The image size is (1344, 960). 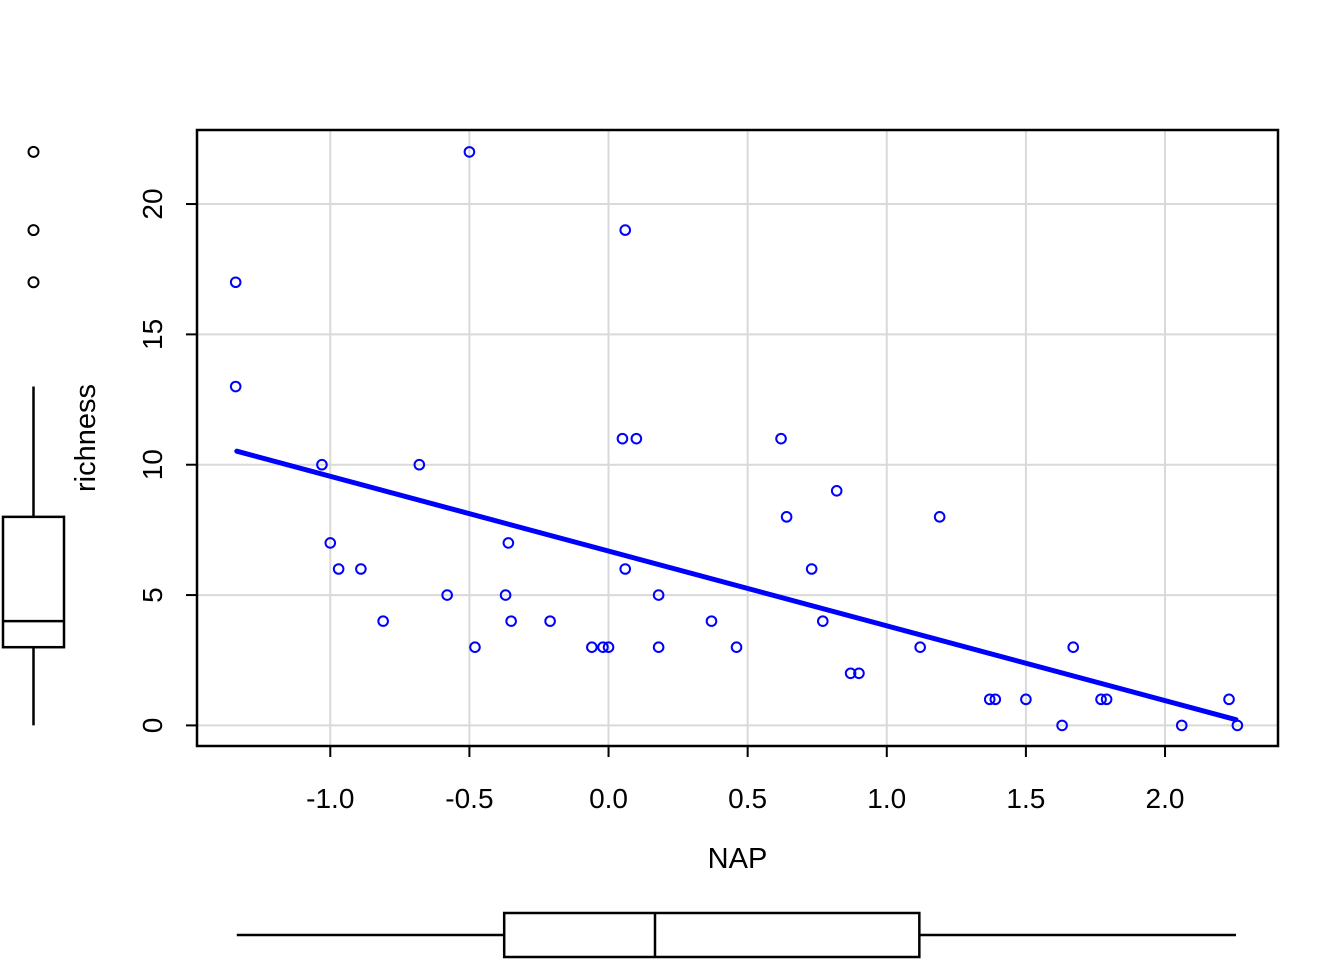 What do you see at coordinates (711, 935) in the screenshot?
I see `x-boxplot-box` at bounding box center [711, 935].